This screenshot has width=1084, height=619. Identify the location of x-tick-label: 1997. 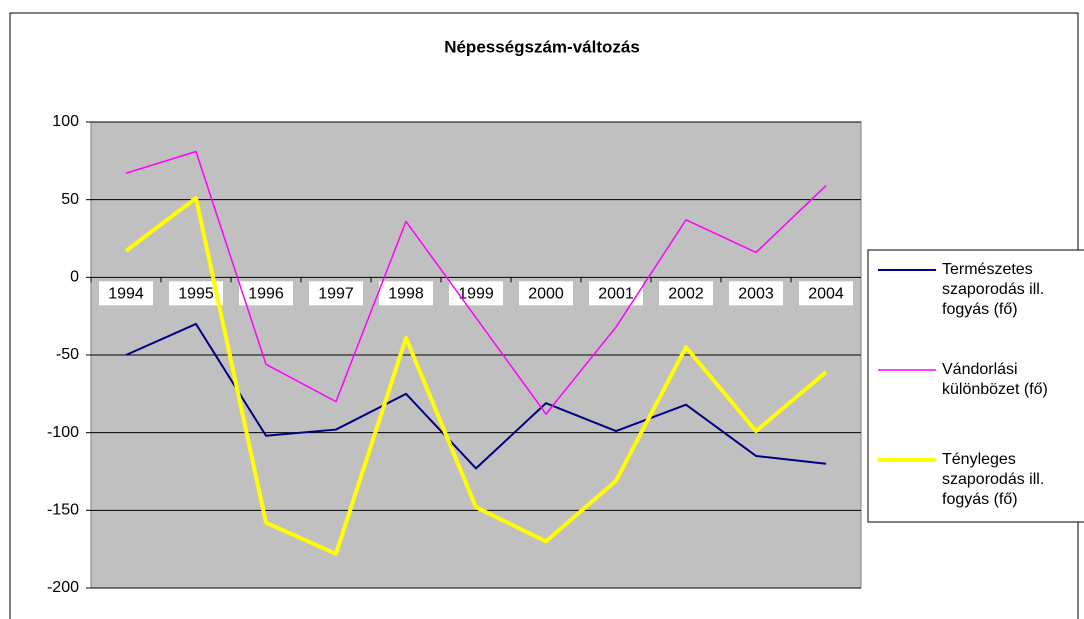
(336, 294).